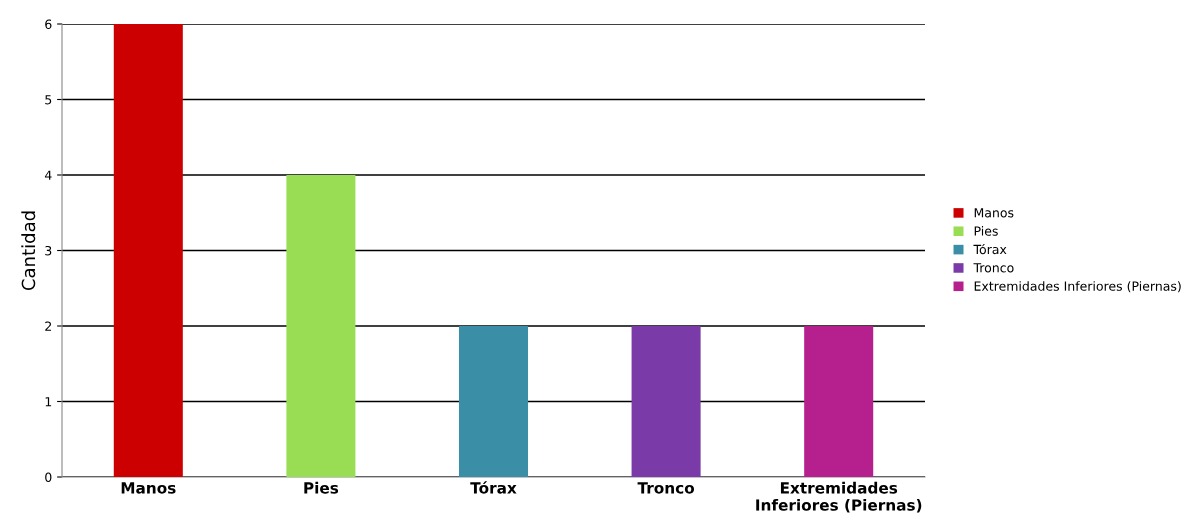 This screenshot has height=526, width=1196. I want to click on x-tick-label: Tórax, so click(493, 487).